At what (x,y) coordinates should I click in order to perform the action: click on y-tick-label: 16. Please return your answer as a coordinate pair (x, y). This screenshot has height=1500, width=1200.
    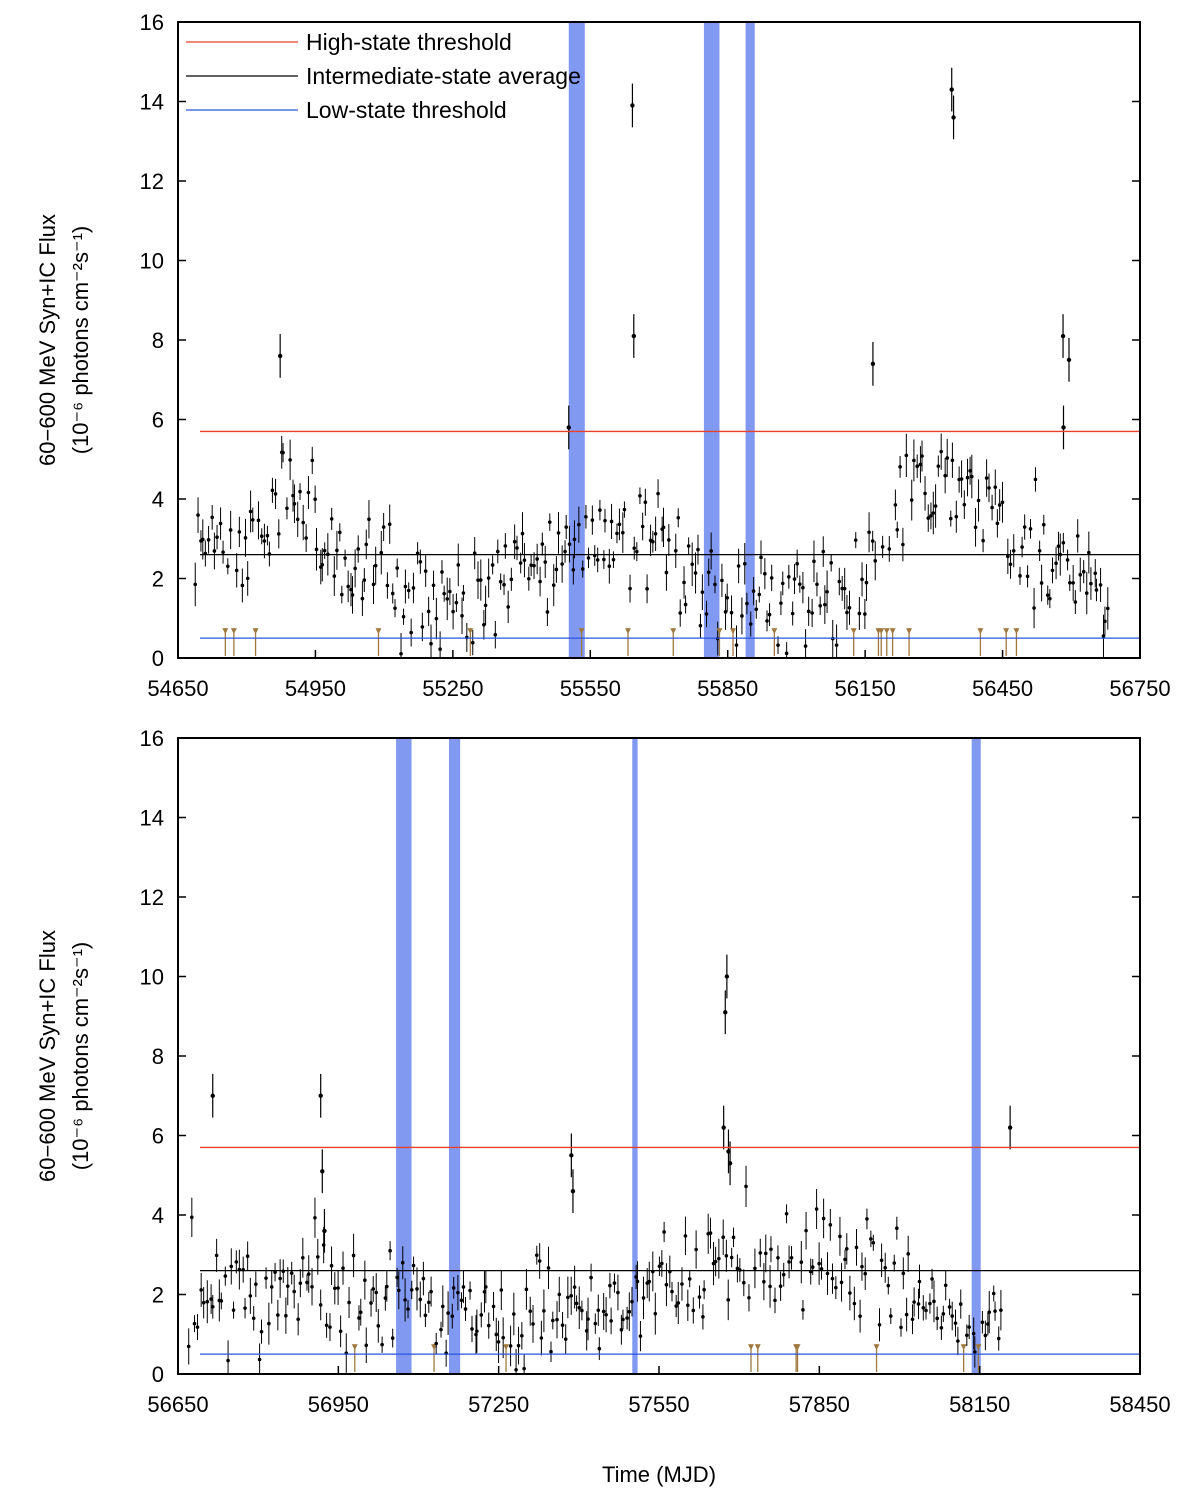
    Looking at the image, I should click on (152, 22).